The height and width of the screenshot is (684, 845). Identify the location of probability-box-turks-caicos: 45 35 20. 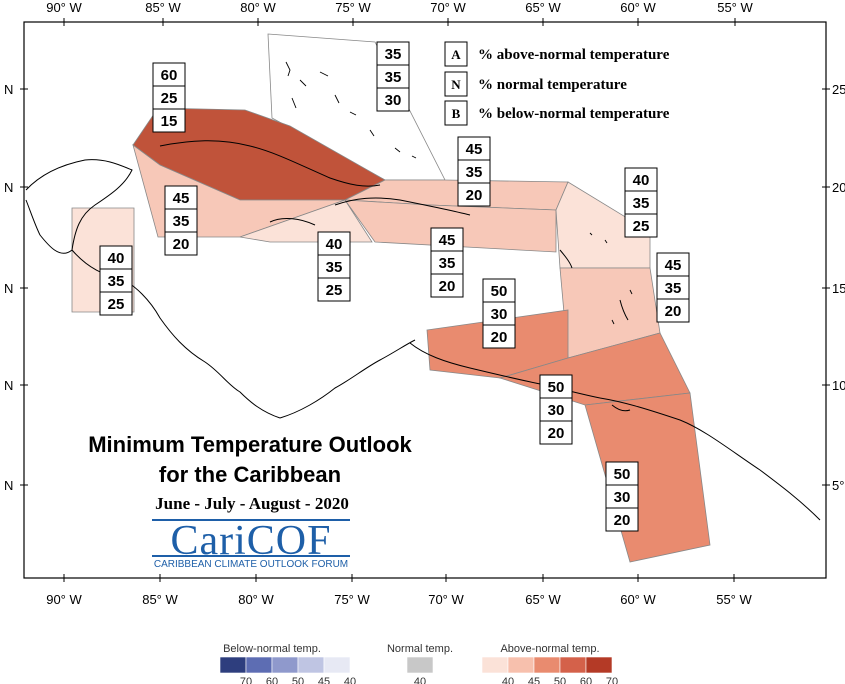
(474, 171).